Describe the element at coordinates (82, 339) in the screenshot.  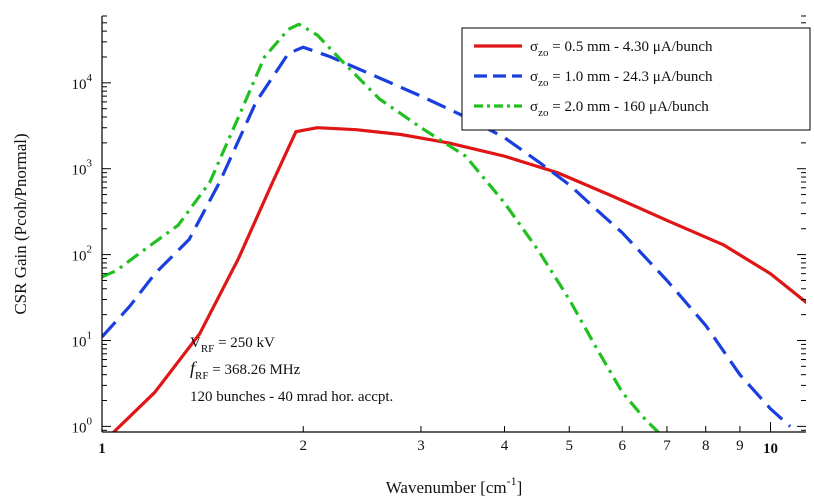
I see `y-tick-label-1: 10¹` at that location.